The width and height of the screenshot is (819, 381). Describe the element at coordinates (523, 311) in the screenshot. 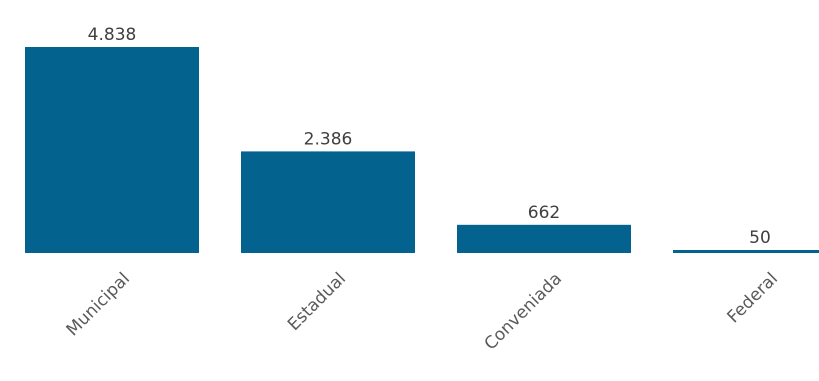

I see `x-tick-label-conveniada: Conveniada` at that location.